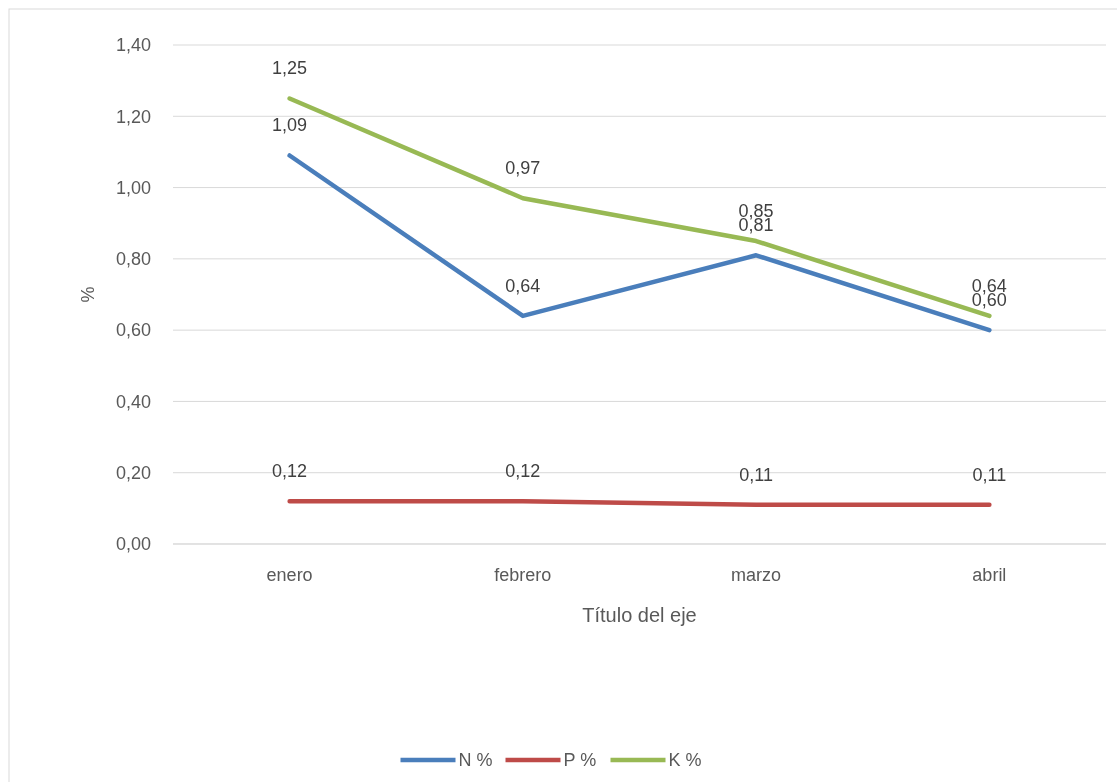  Describe the element at coordinates (685, 760) in the screenshot. I see `legend-label: K %` at that location.